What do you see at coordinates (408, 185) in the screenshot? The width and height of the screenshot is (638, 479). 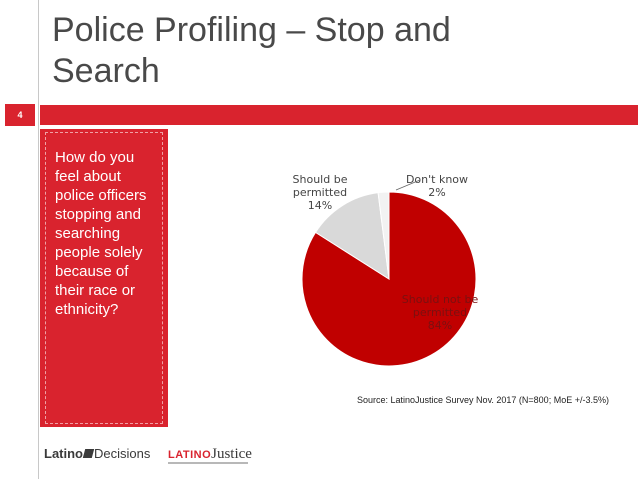 I see `dont-know-leader-line` at bounding box center [408, 185].